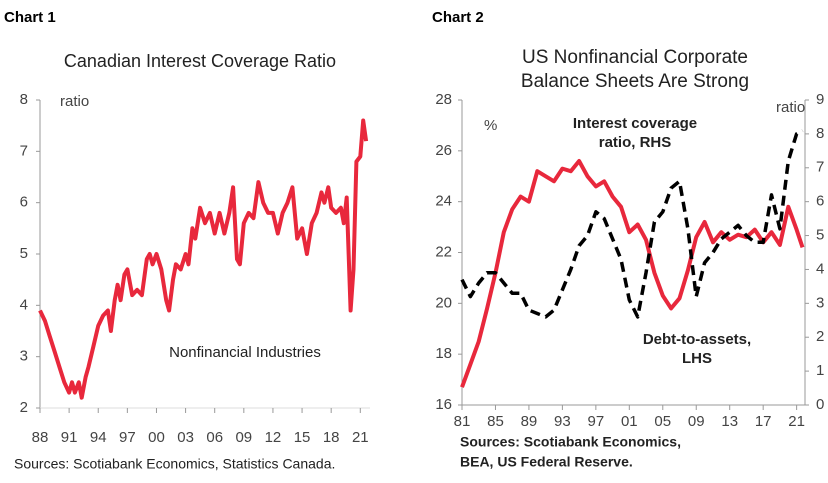  What do you see at coordinates (820, 133) in the screenshot?
I see `y2-tick-label: 8` at bounding box center [820, 133].